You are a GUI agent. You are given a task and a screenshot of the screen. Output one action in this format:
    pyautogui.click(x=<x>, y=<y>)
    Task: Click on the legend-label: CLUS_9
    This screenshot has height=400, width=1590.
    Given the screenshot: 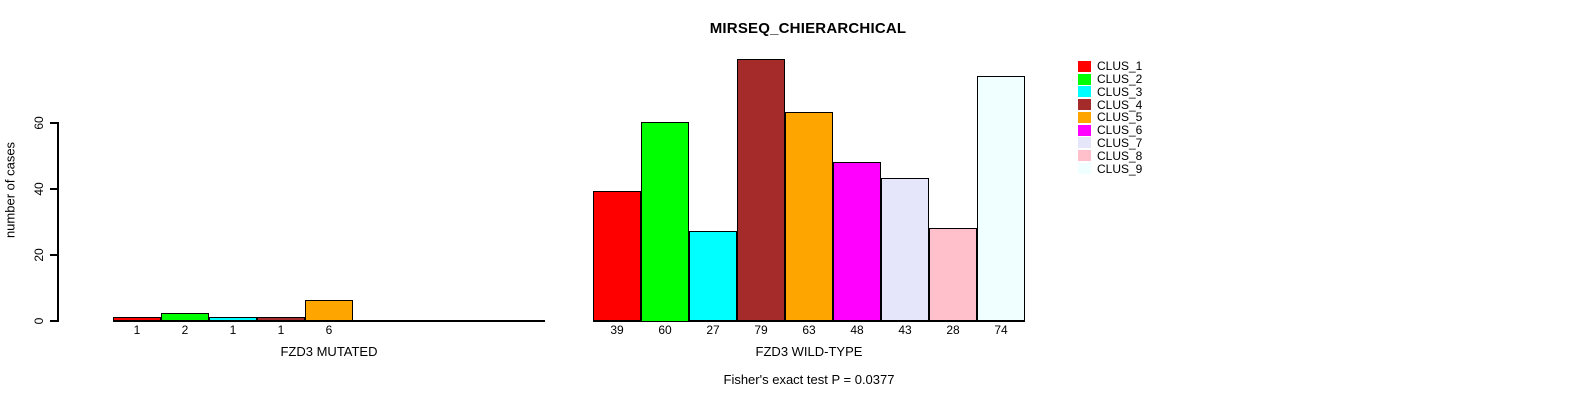 What is the action you would take?
    pyautogui.click(x=1120, y=168)
    